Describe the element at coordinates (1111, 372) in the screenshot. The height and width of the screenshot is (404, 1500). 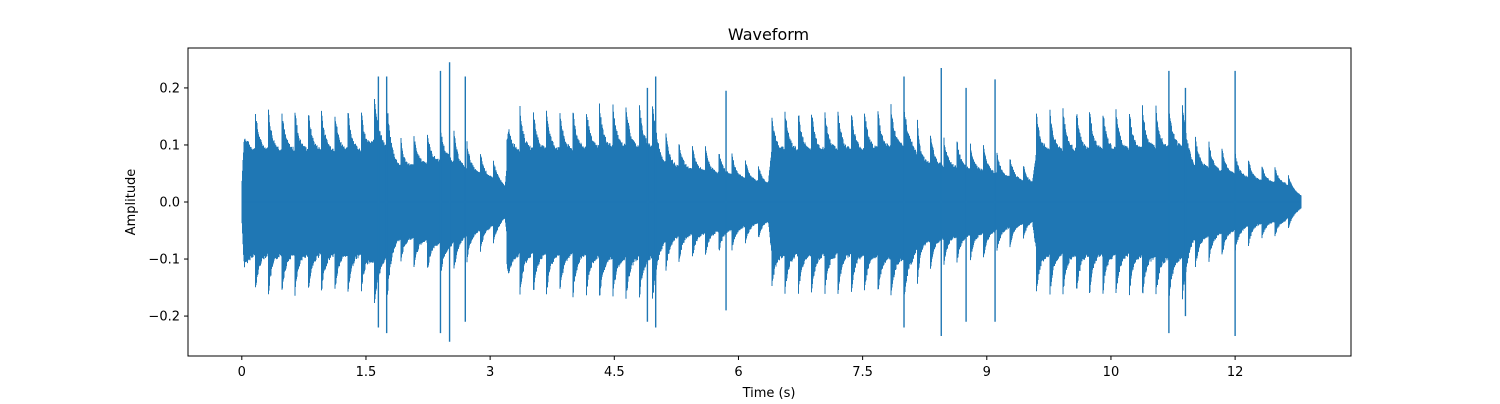
I see `x-tick-label: 10` at that location.